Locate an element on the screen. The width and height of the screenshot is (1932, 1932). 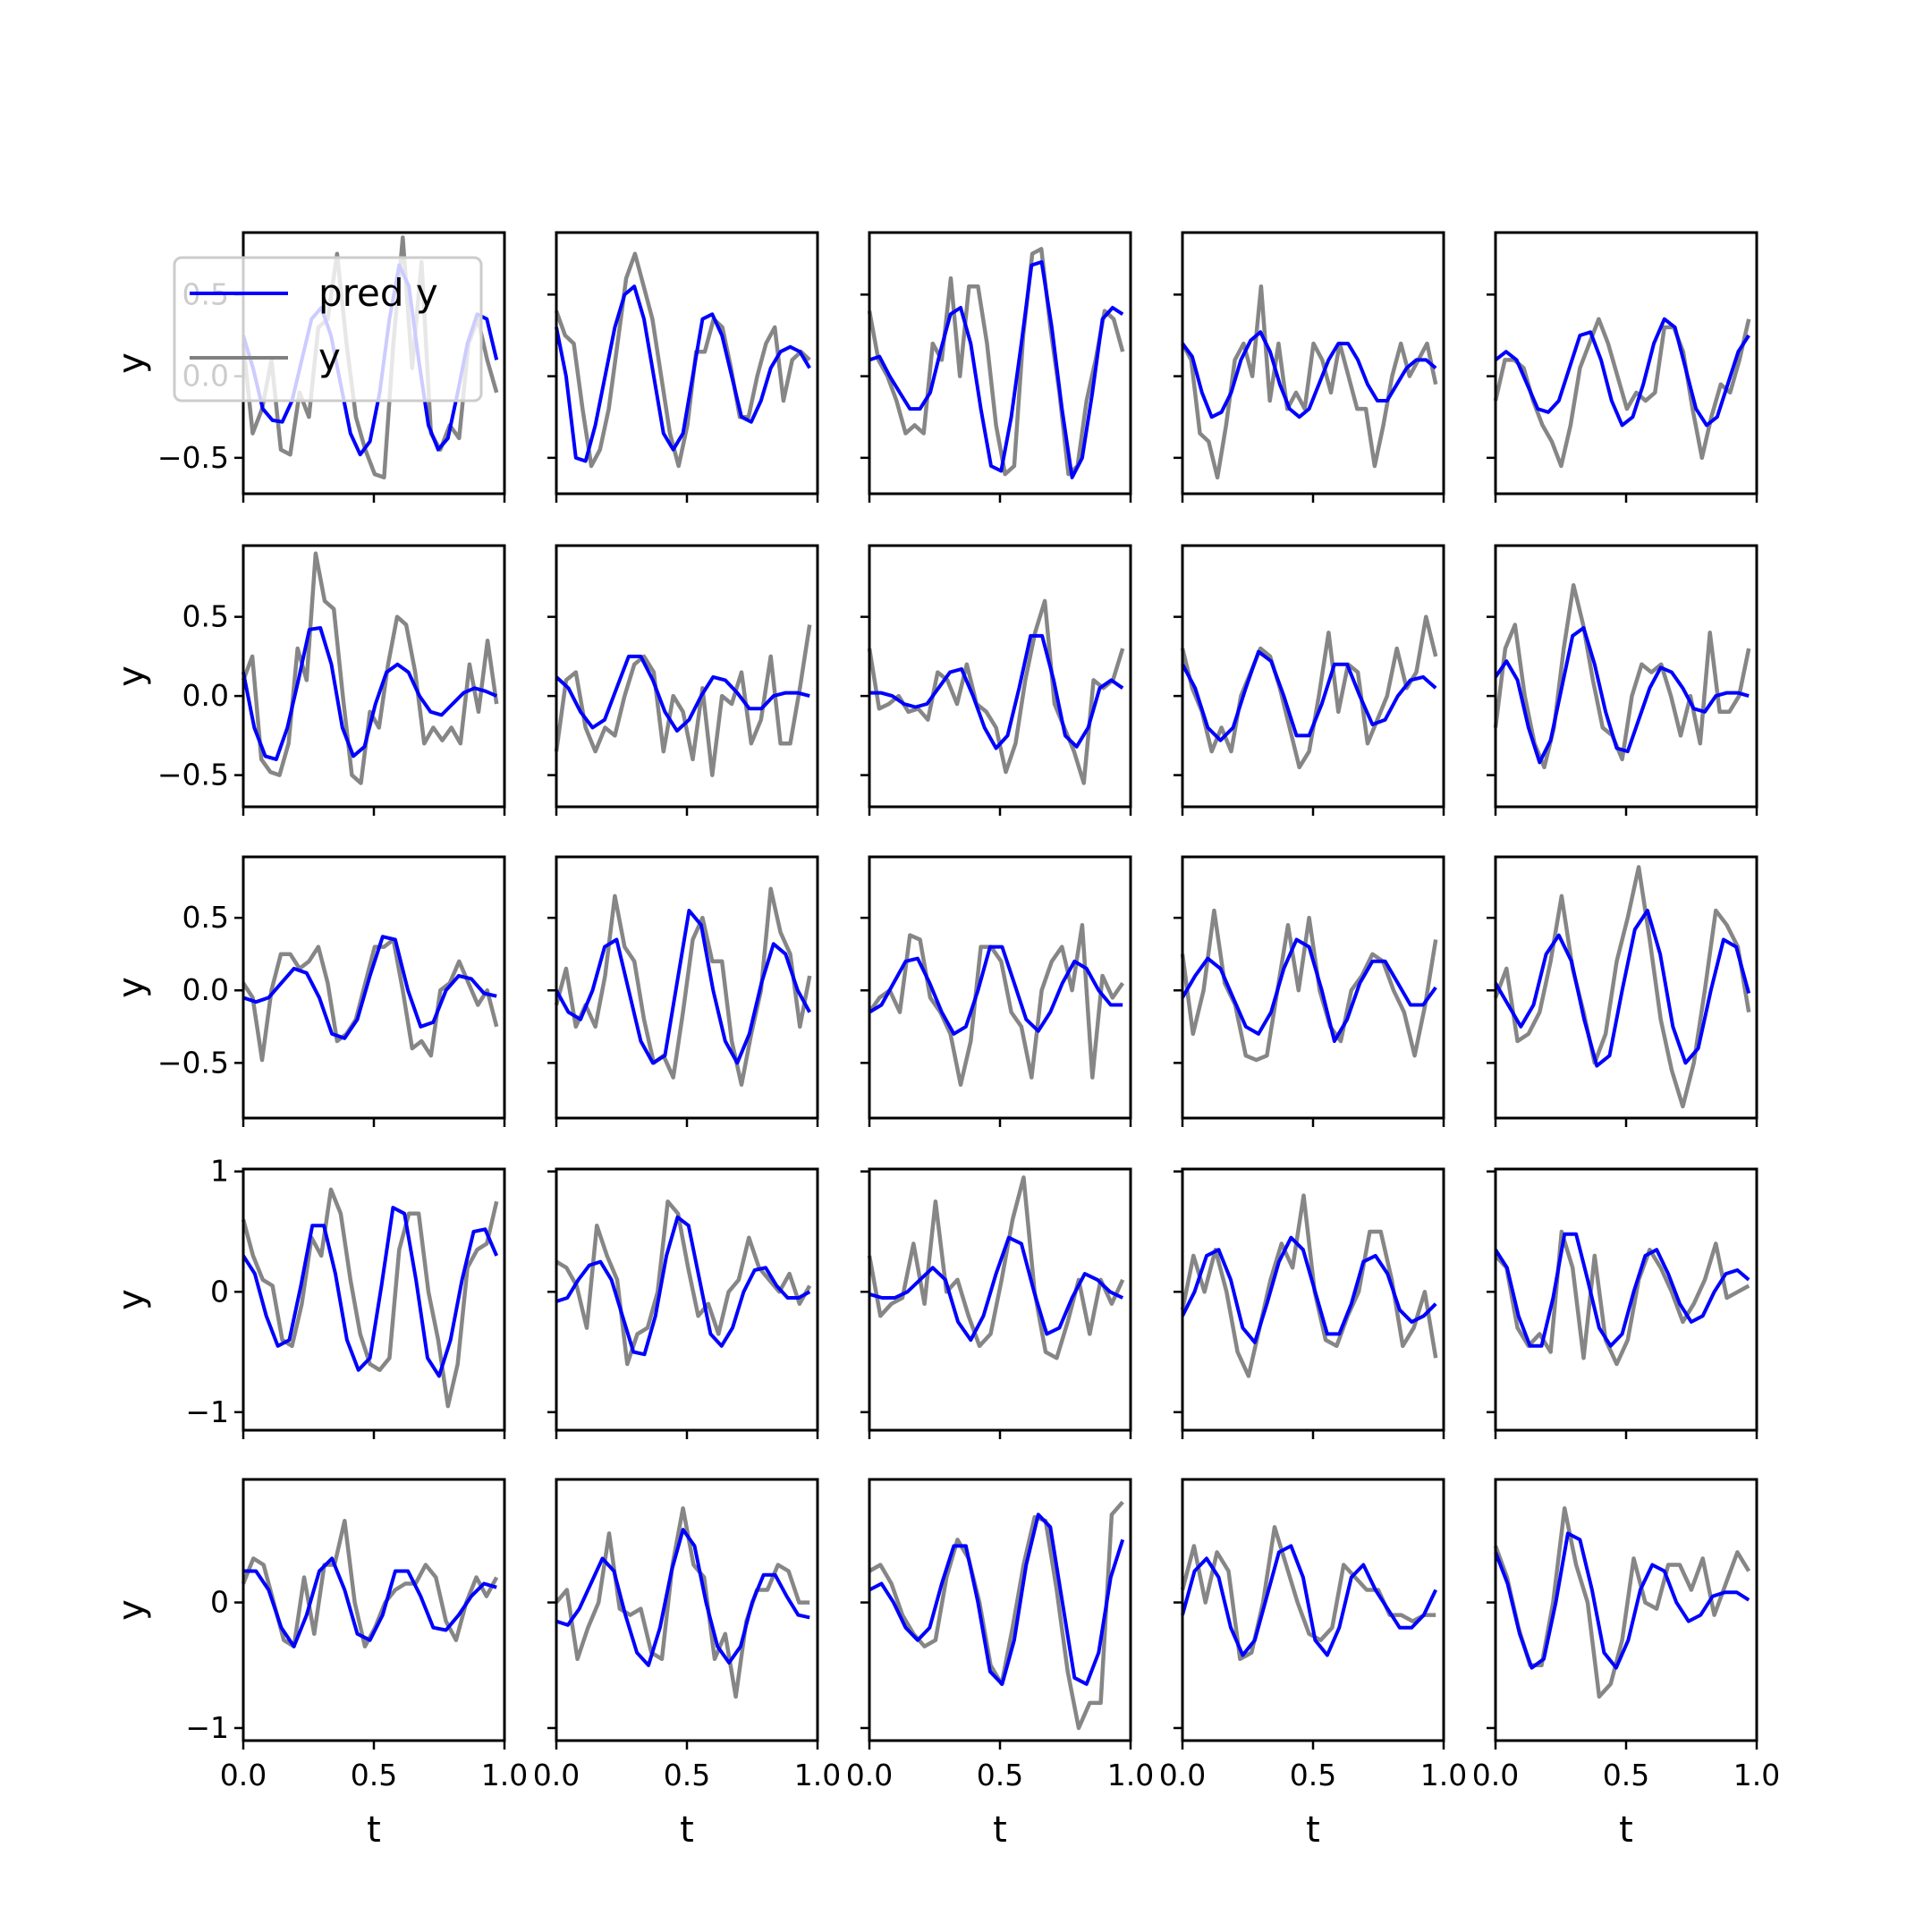
subplot-r0-c3 is located at coordinates (1309, 367).